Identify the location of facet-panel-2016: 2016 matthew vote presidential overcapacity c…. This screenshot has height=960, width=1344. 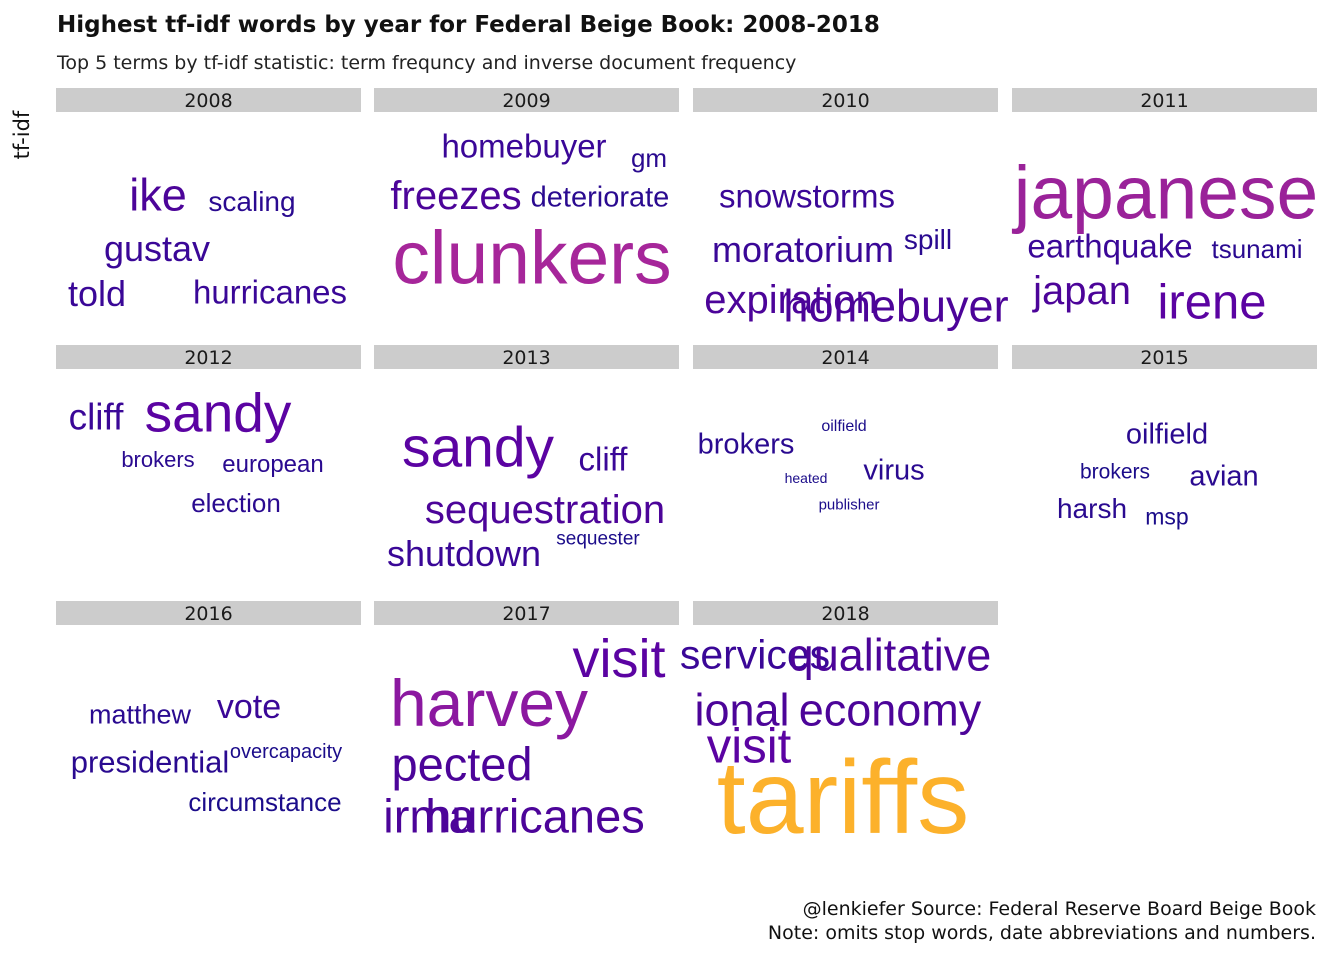
(208, 726).